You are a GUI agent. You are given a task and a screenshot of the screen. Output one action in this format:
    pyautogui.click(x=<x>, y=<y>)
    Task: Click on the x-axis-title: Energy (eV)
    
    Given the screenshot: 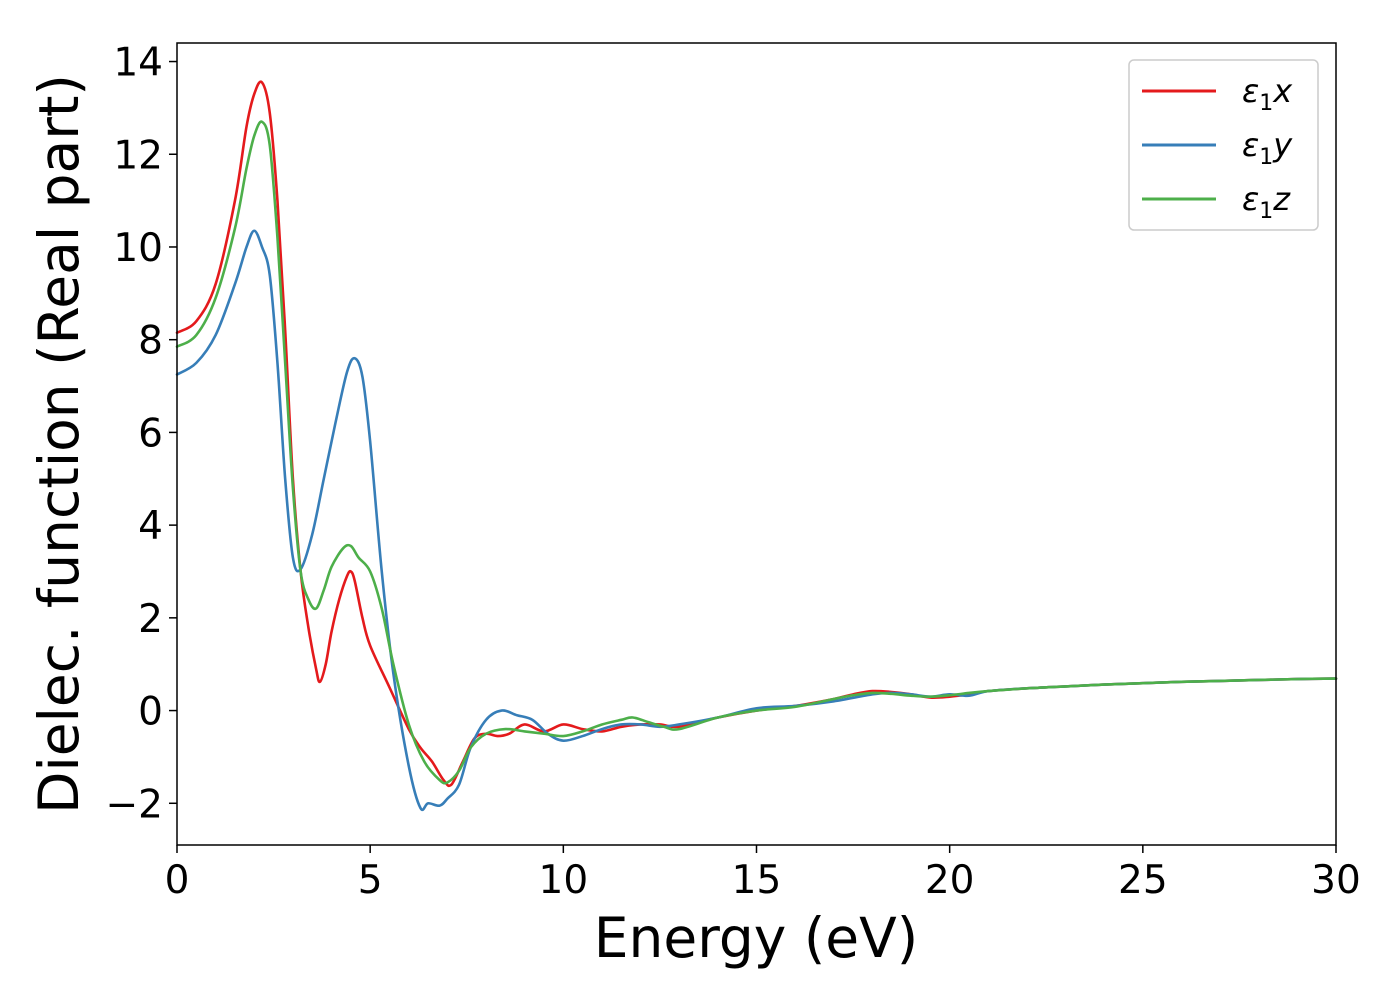 What is the action you would take?
    pyautogui.click(x=756, y=938)
    